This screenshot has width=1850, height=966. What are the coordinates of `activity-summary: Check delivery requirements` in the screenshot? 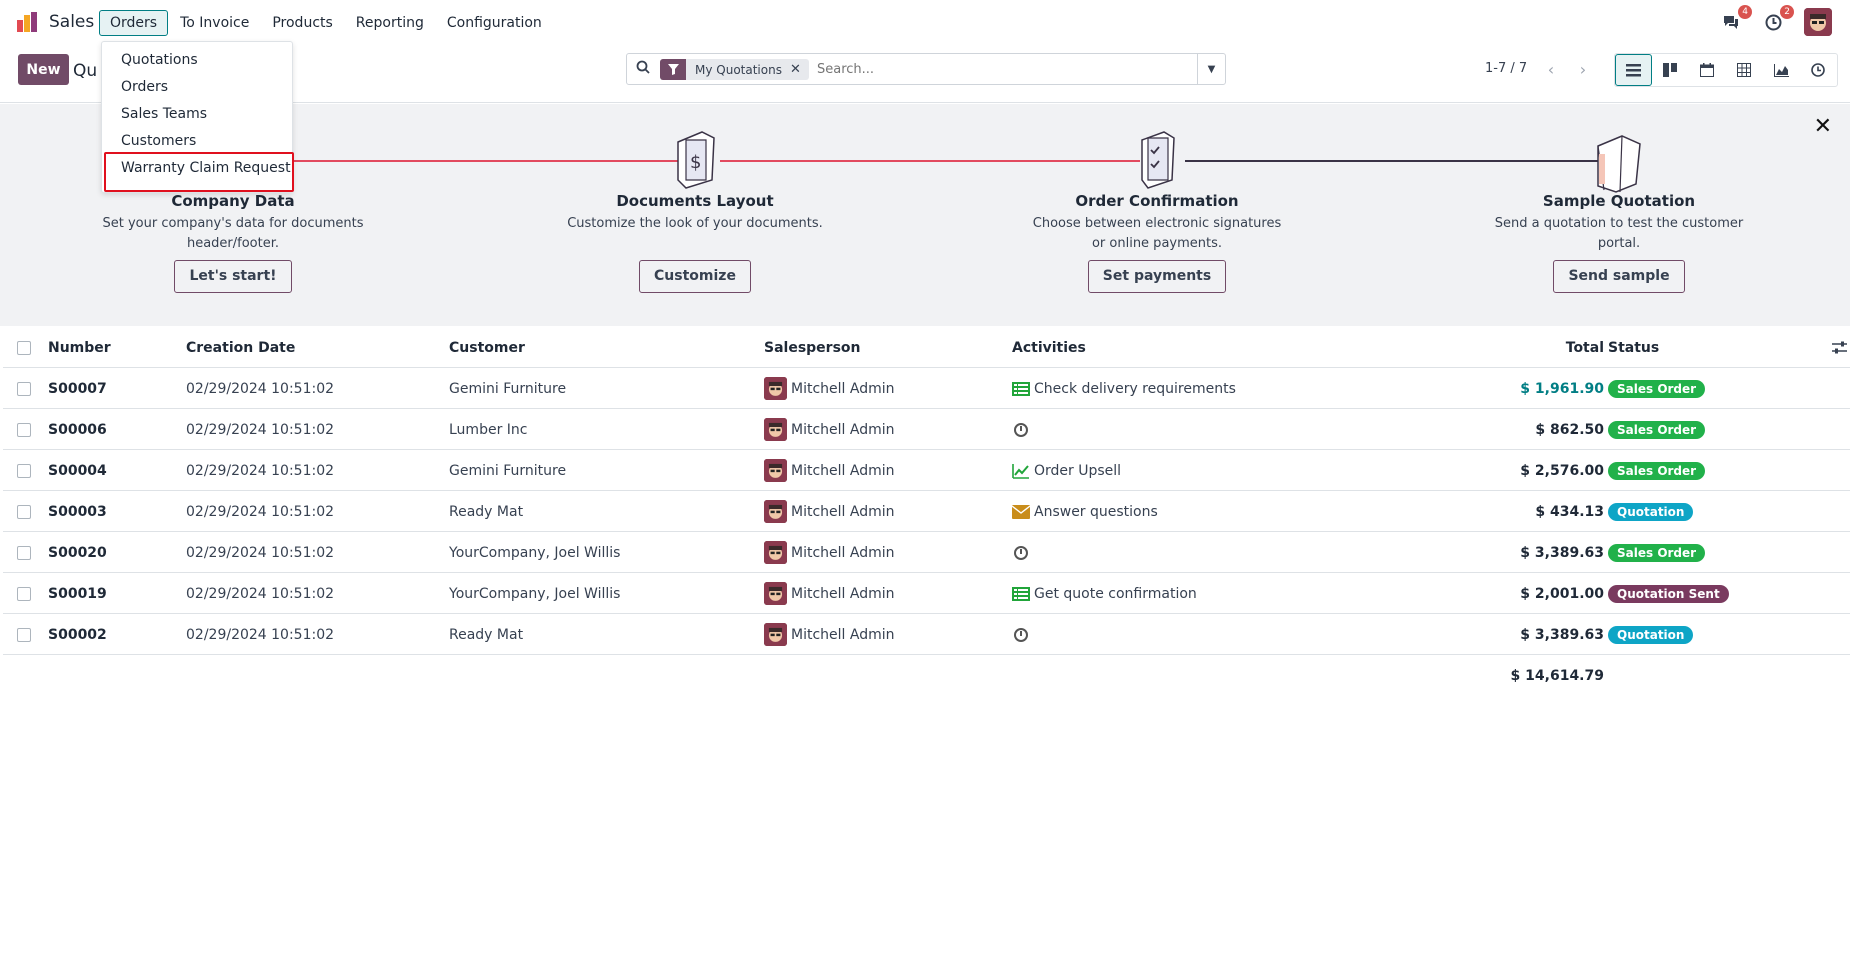 It's located at (1135, 388).